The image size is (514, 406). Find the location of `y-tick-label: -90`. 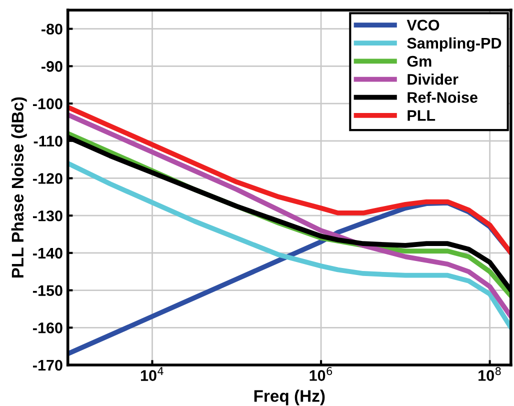

y-tick-label: -90 is located at coordinates (52, 66).